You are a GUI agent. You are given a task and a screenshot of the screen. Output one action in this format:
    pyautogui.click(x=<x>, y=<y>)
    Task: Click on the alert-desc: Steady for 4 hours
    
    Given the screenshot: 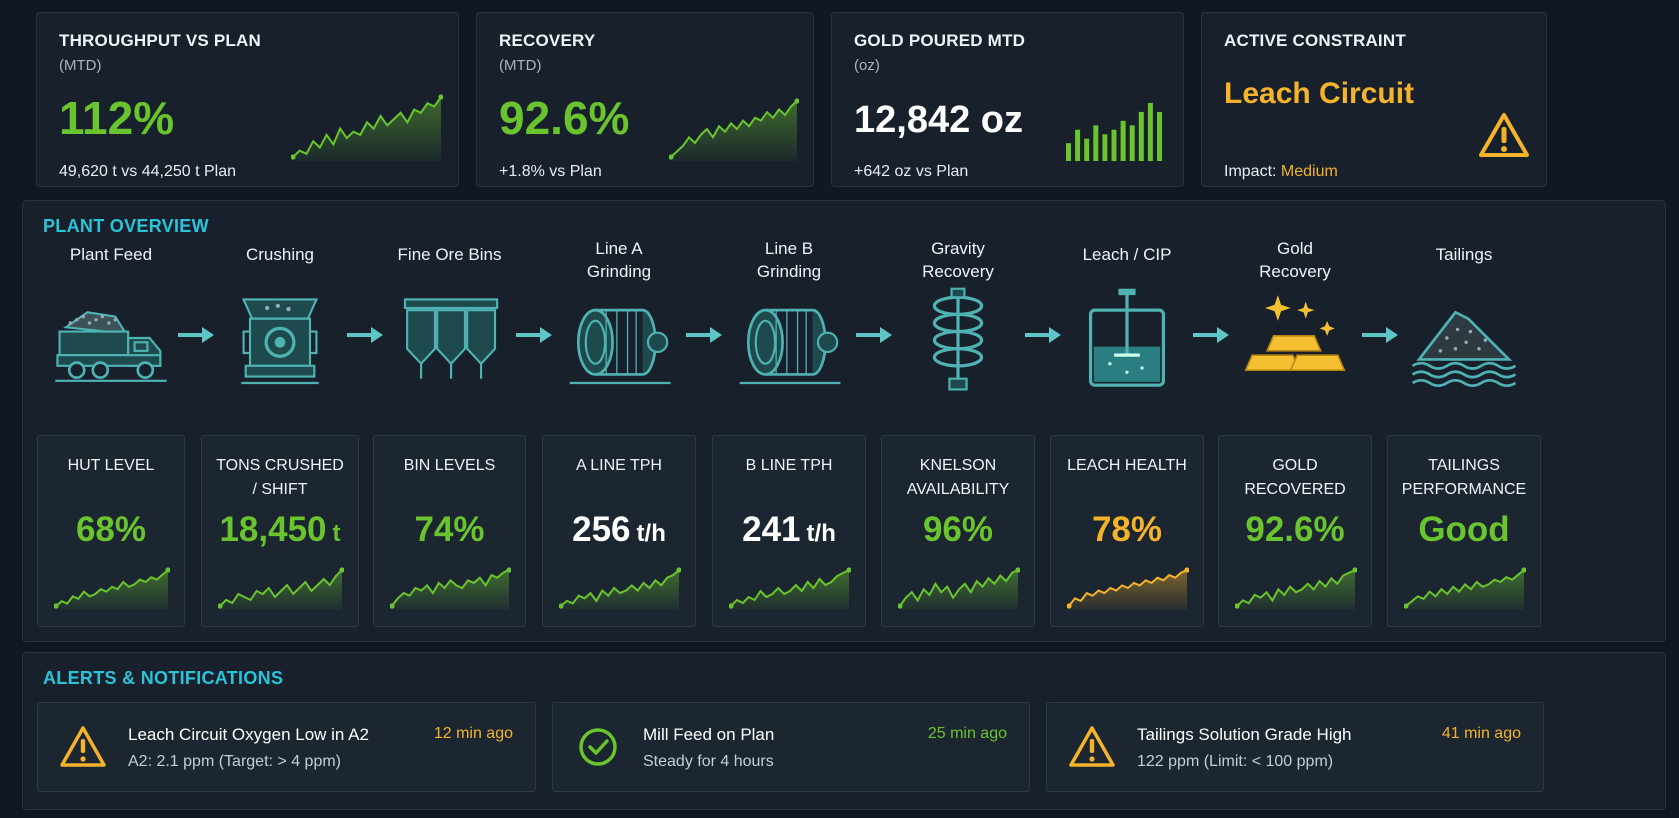 What is the action you would take?
    pyautogui.click(x=708, y=761)
    